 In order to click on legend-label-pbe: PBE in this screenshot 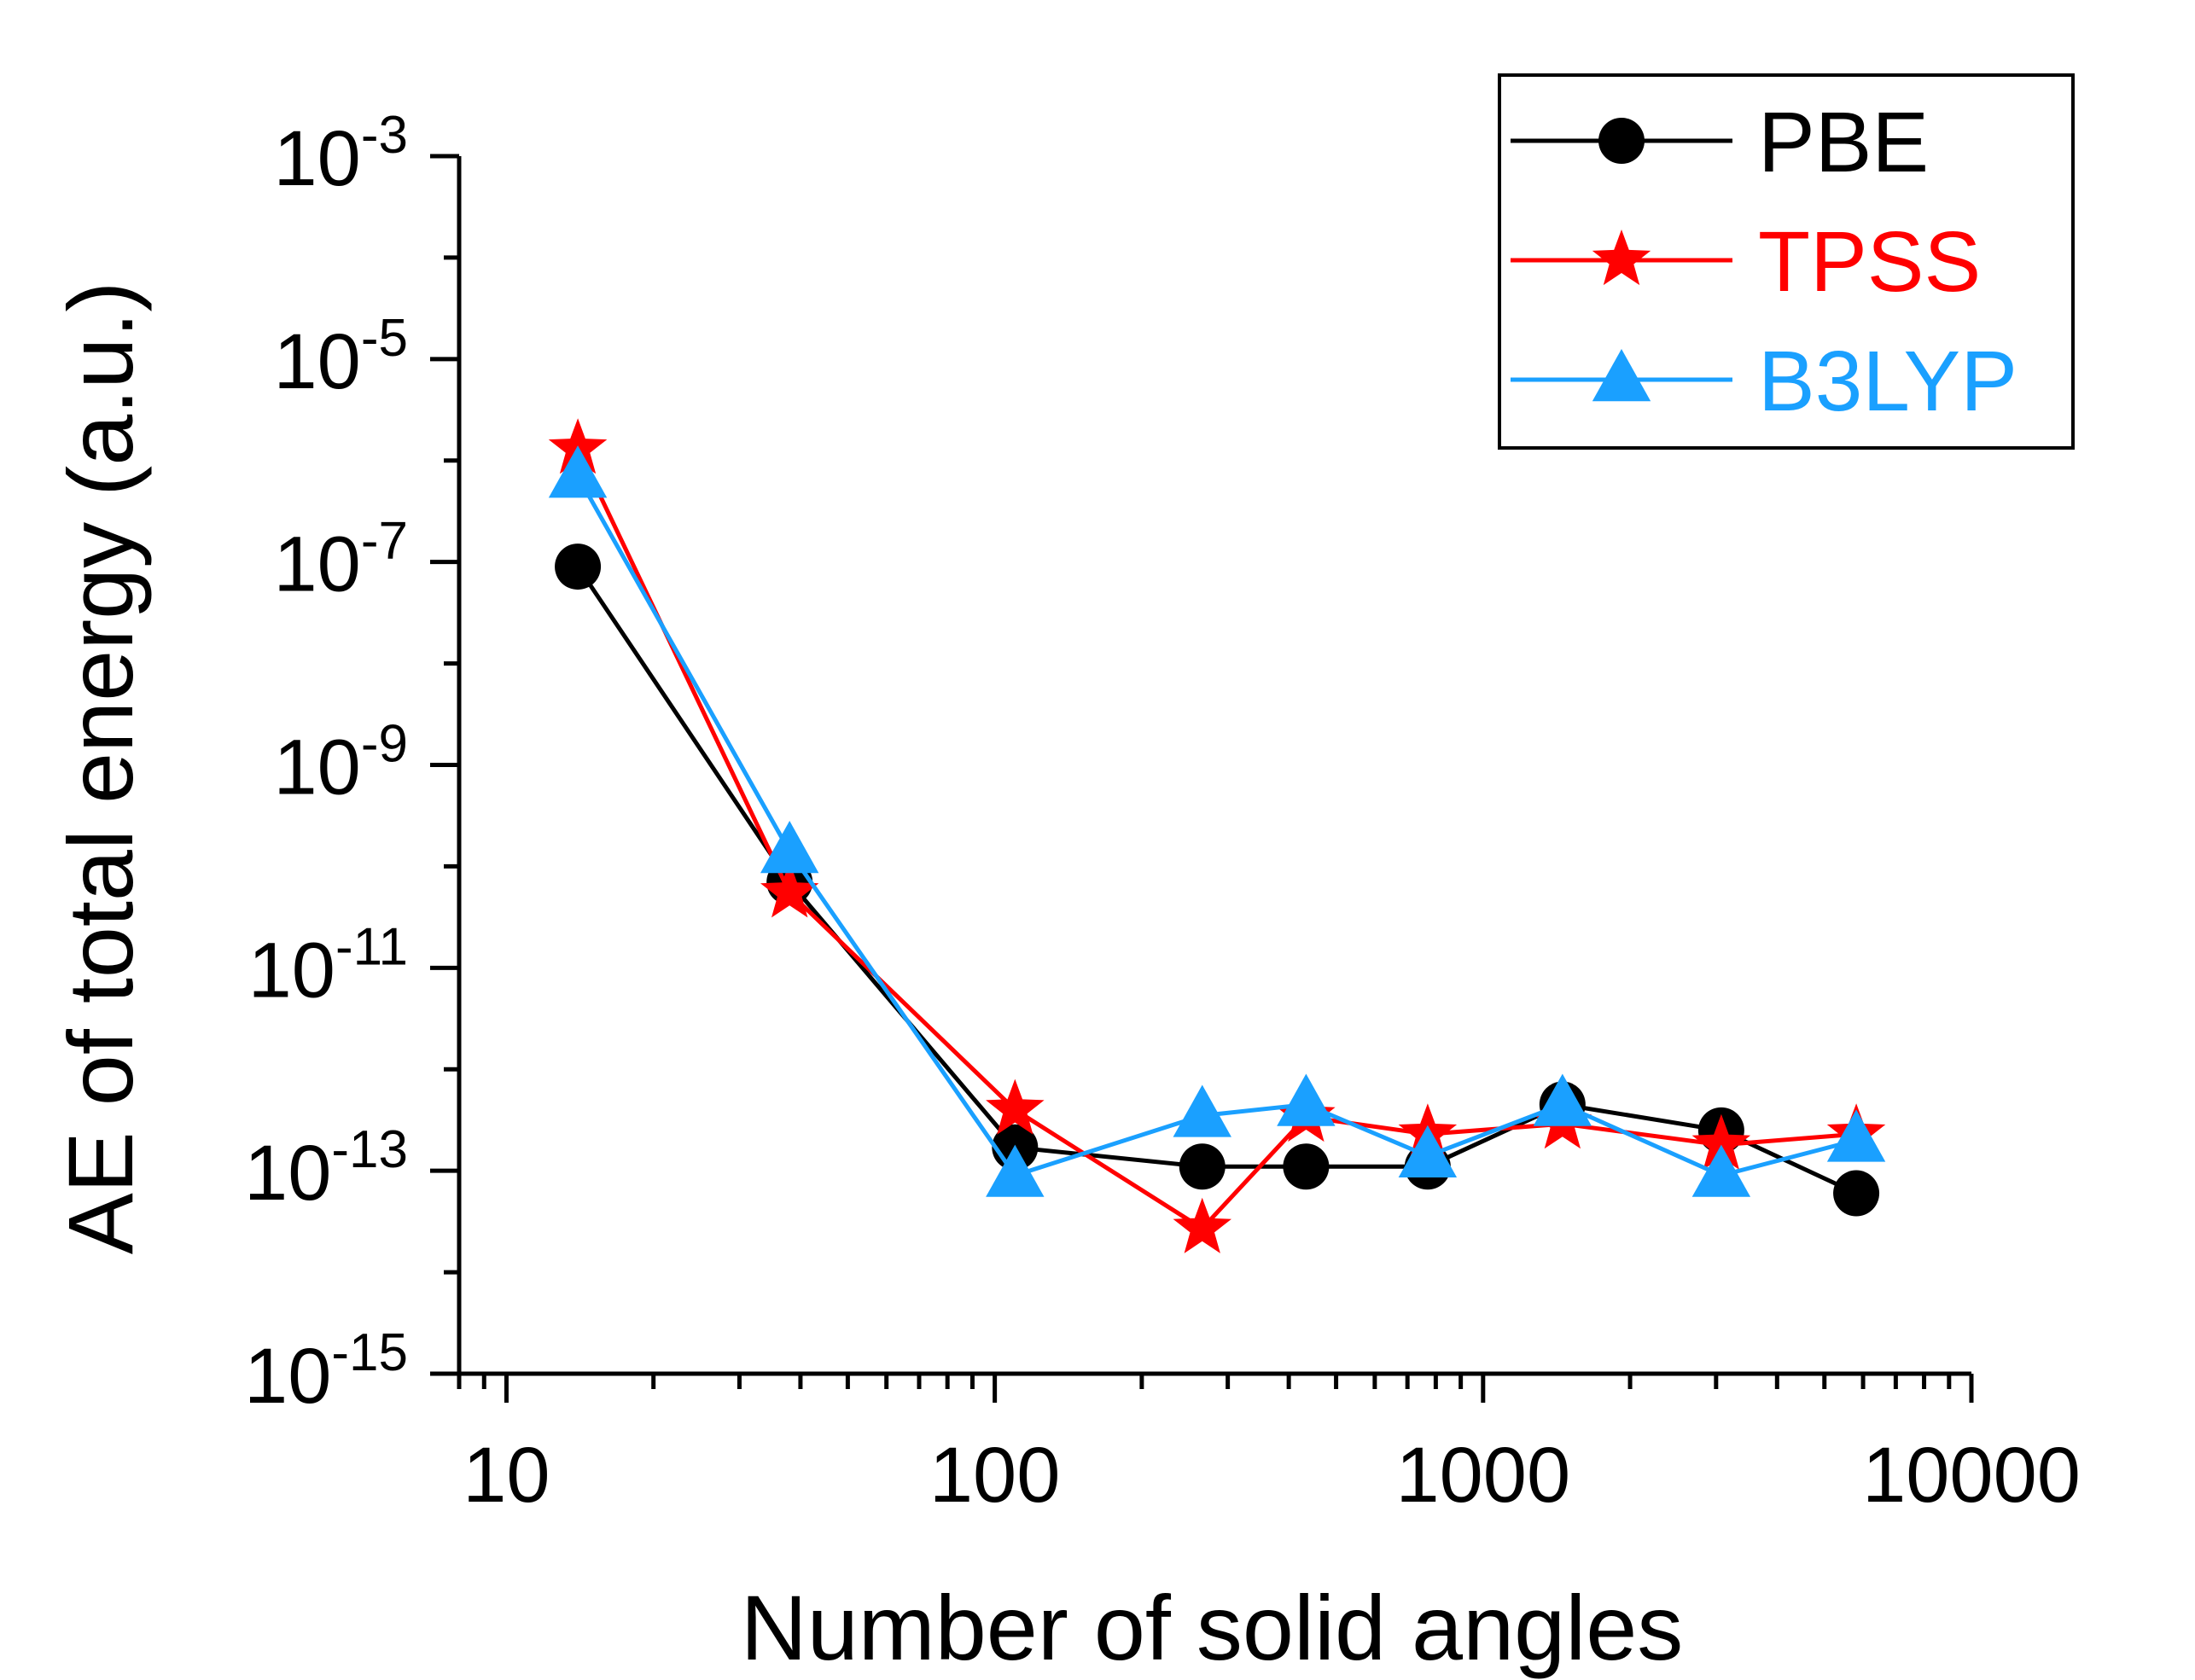, I will do `click(1843, 142)`.